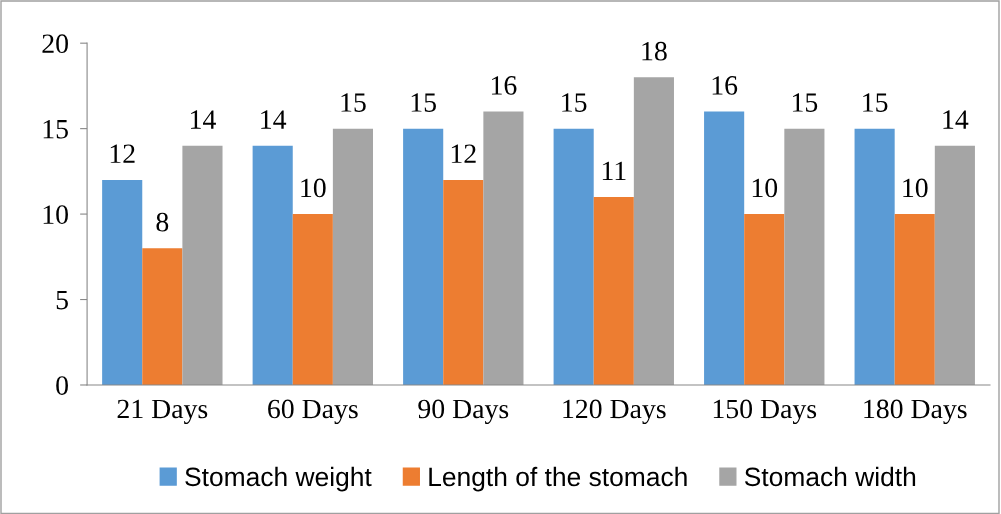  What do you see at coordinates (463, 412) in the screenshot?
I see `x-tick-label: 90 Days` at bounding box center [463, 412].